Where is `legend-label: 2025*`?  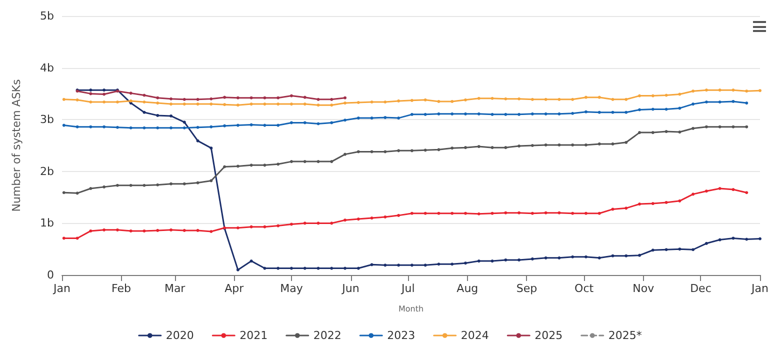
legend-label: 2025* is located at coordinates (625, 335).